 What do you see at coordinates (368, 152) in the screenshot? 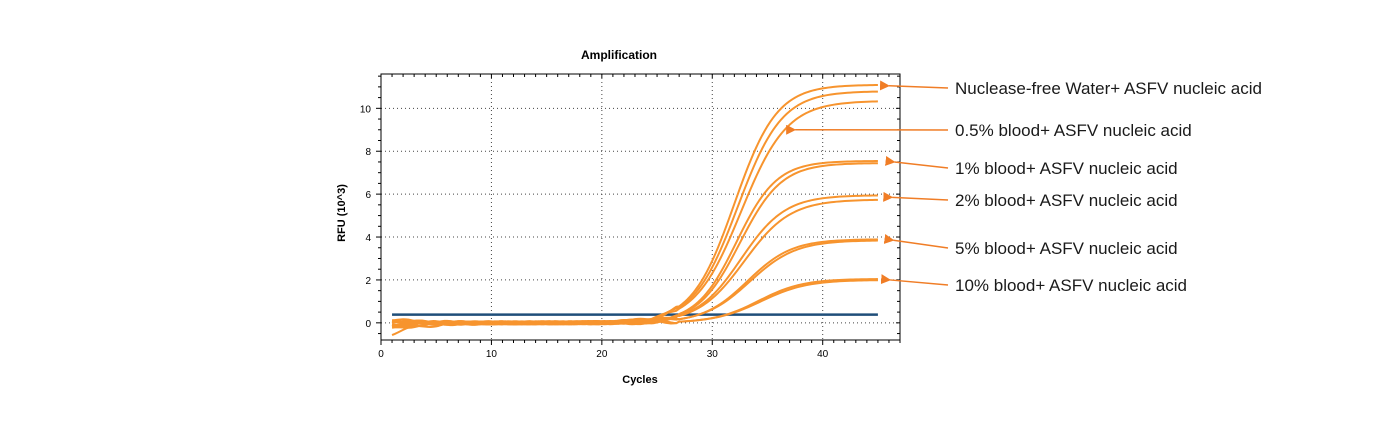
I see `y-tick-label: 8` at bounding box center [368, 152].